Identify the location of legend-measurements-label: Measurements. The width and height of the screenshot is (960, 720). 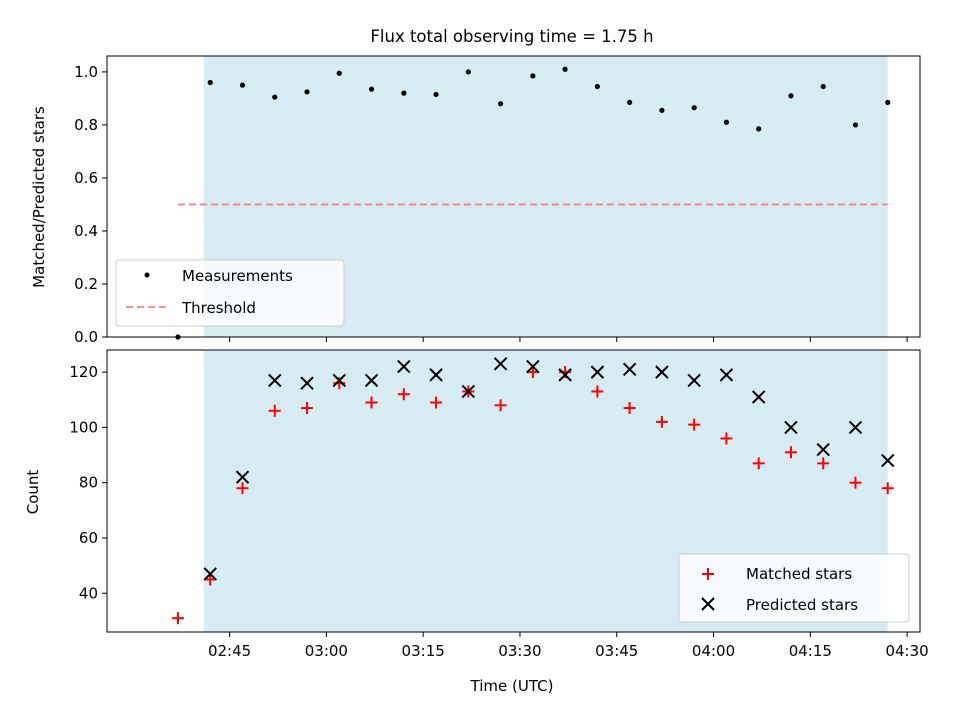
(237, 276).